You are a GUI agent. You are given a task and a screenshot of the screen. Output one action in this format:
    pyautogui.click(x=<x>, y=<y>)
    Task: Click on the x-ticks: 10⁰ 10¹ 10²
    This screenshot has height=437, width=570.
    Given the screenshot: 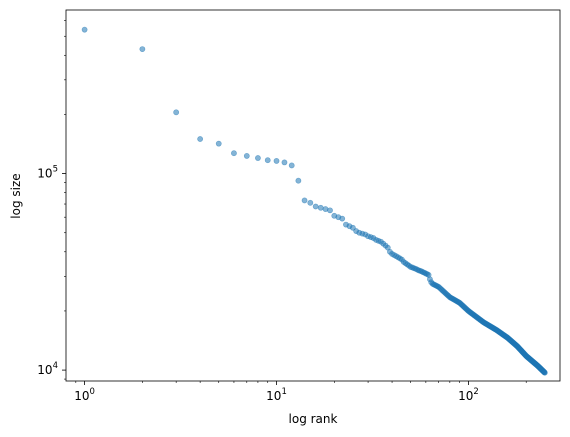 What is the action you would take?
    pyautogui.click(x=300, y=392)
    